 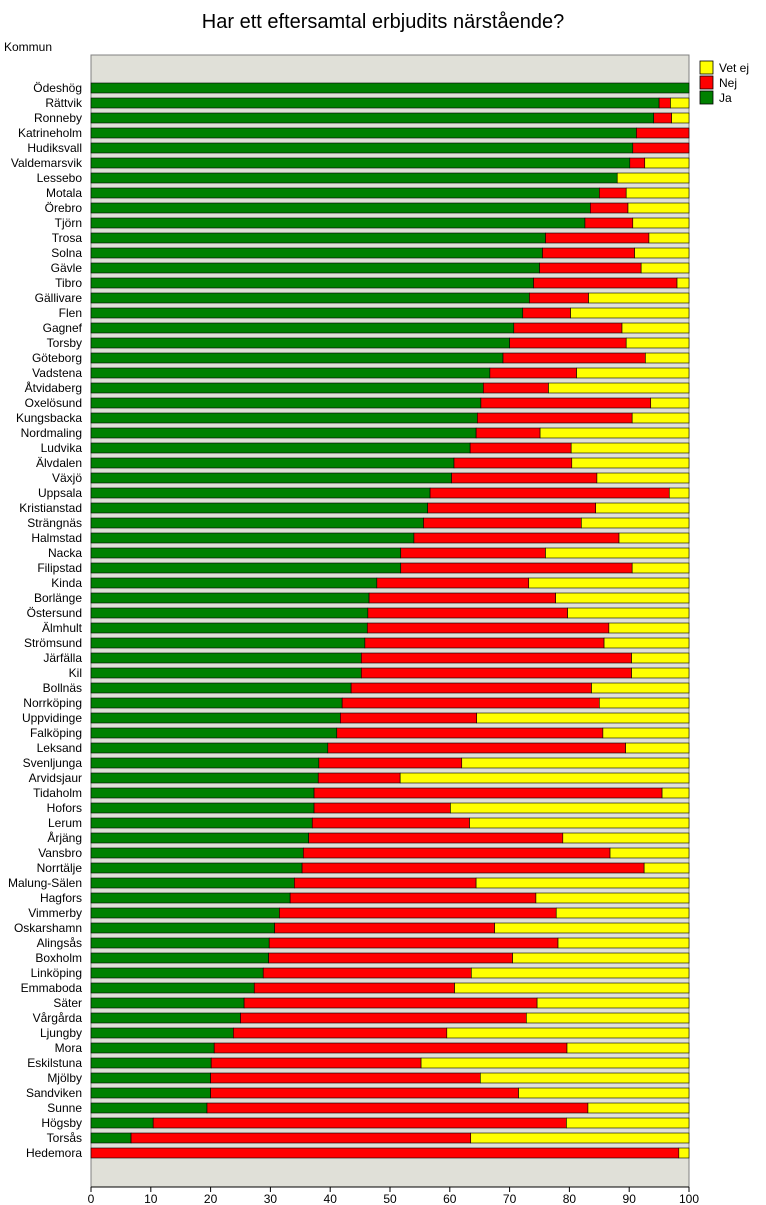 I want to click on category-label: Norrtälje, so click(x=60, y=868).